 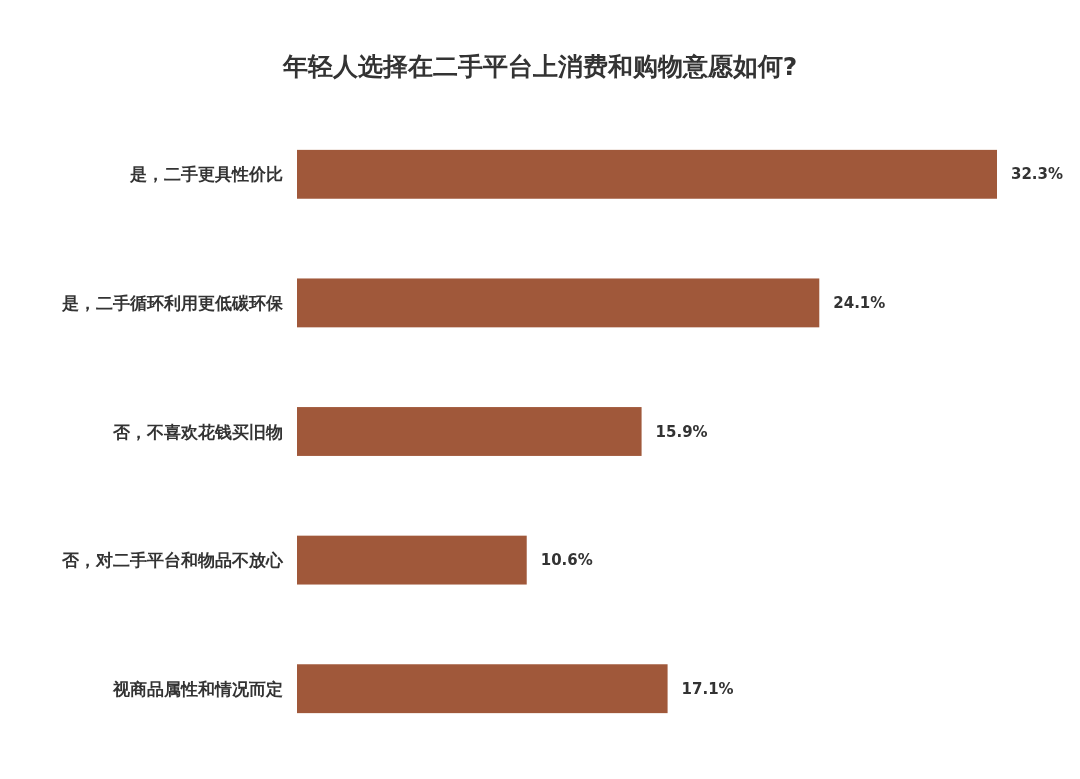 What do you see at coordinates (539, 66) in the screenshot?
I see `chart-title: 年轻人选择在二手平台上消费和购物意愿如何?` at bounding box center [539, 66].